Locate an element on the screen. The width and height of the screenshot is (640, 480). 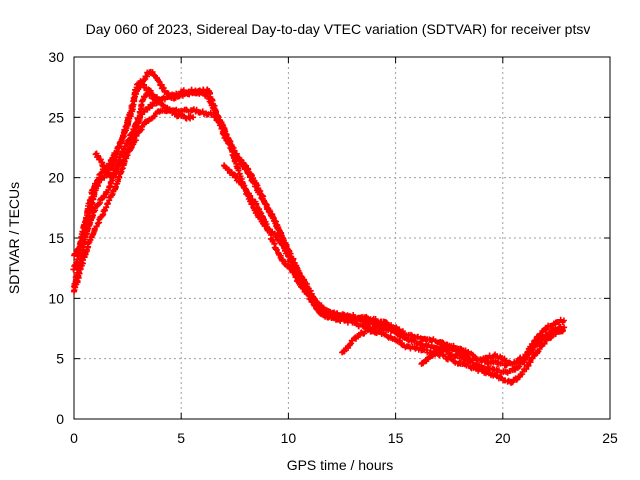
y-tick-label: 5 is located at coordinates (60, 359).